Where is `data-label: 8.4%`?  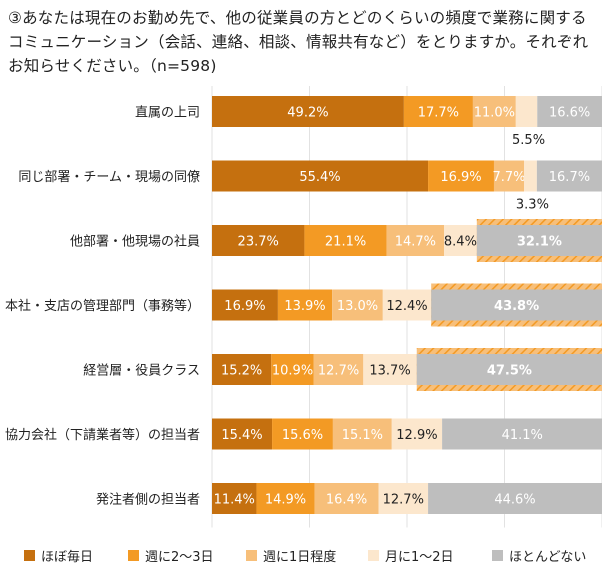 data-label: 8.4% is located at coordinates (460, 242).